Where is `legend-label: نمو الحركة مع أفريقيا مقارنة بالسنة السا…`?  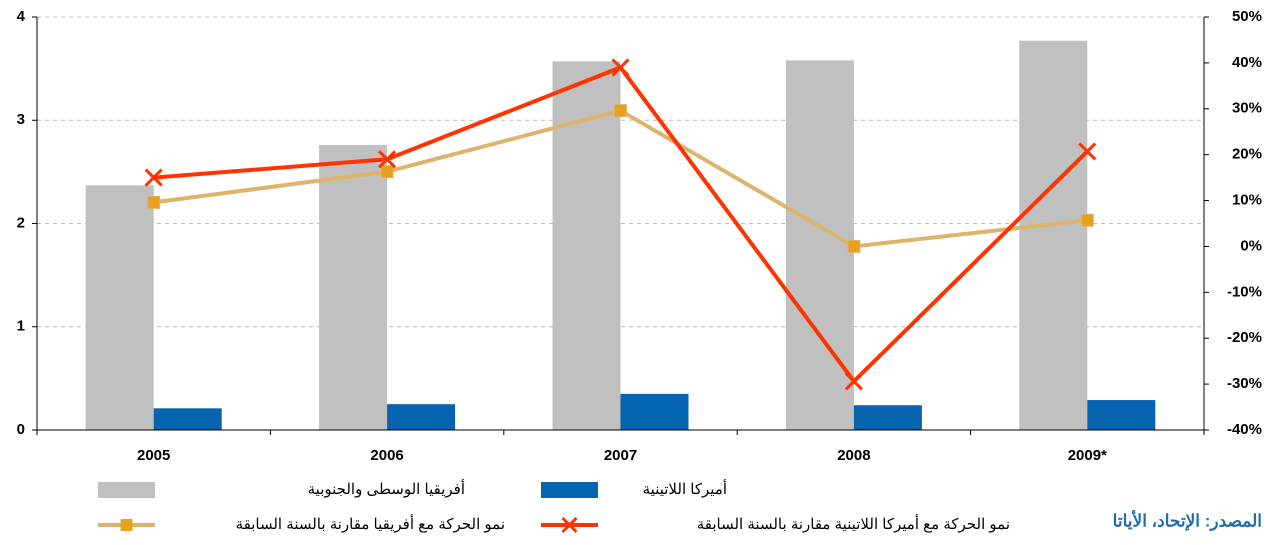
legend-label: نمو الحركة مع أفريقيا مقارنة بالسنة السا… is located at coordinates (370, 523).